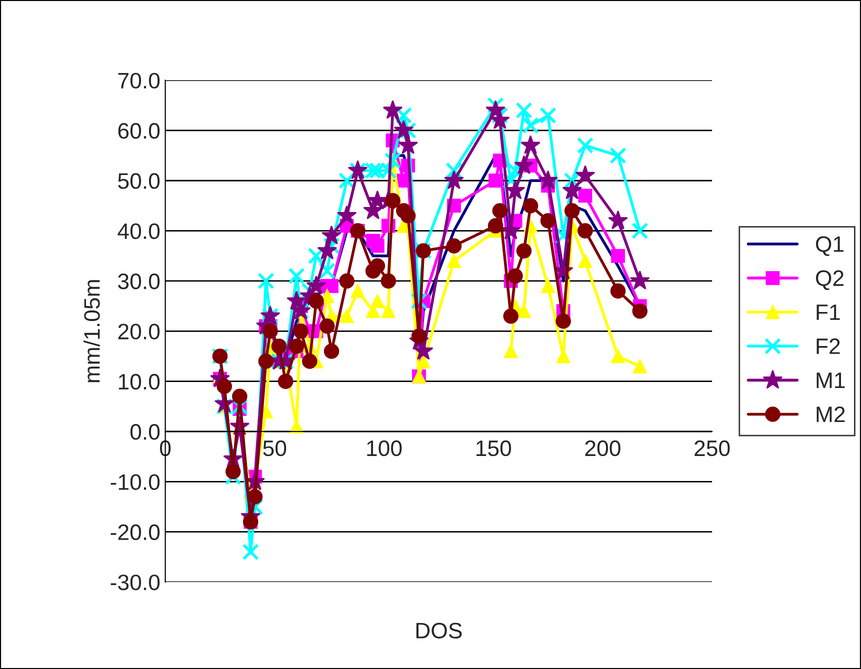  What do you see at coordinates (828, 312) in the screenshot?
I see `legend-label: F1` at bounding box center [828, 312].